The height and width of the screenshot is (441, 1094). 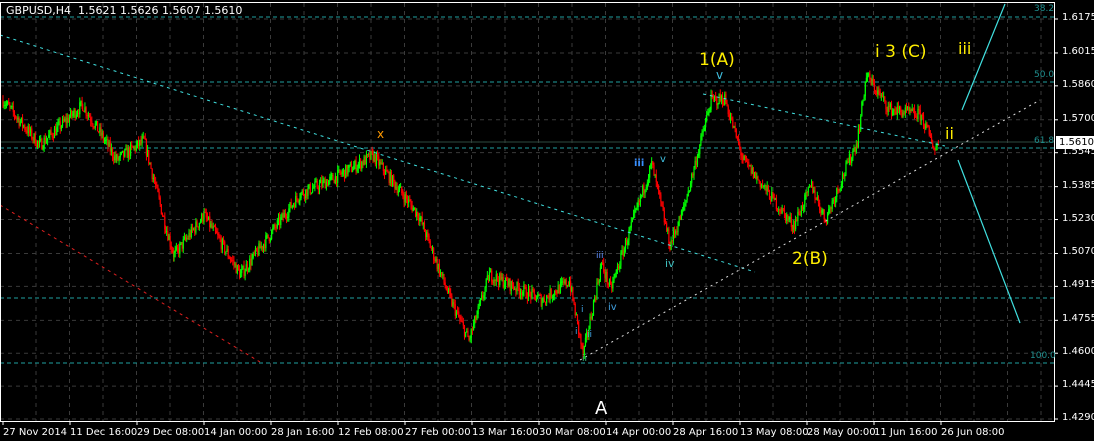 I want to click on y-tick-label: 1.5860, so click(x=1078, y=84).